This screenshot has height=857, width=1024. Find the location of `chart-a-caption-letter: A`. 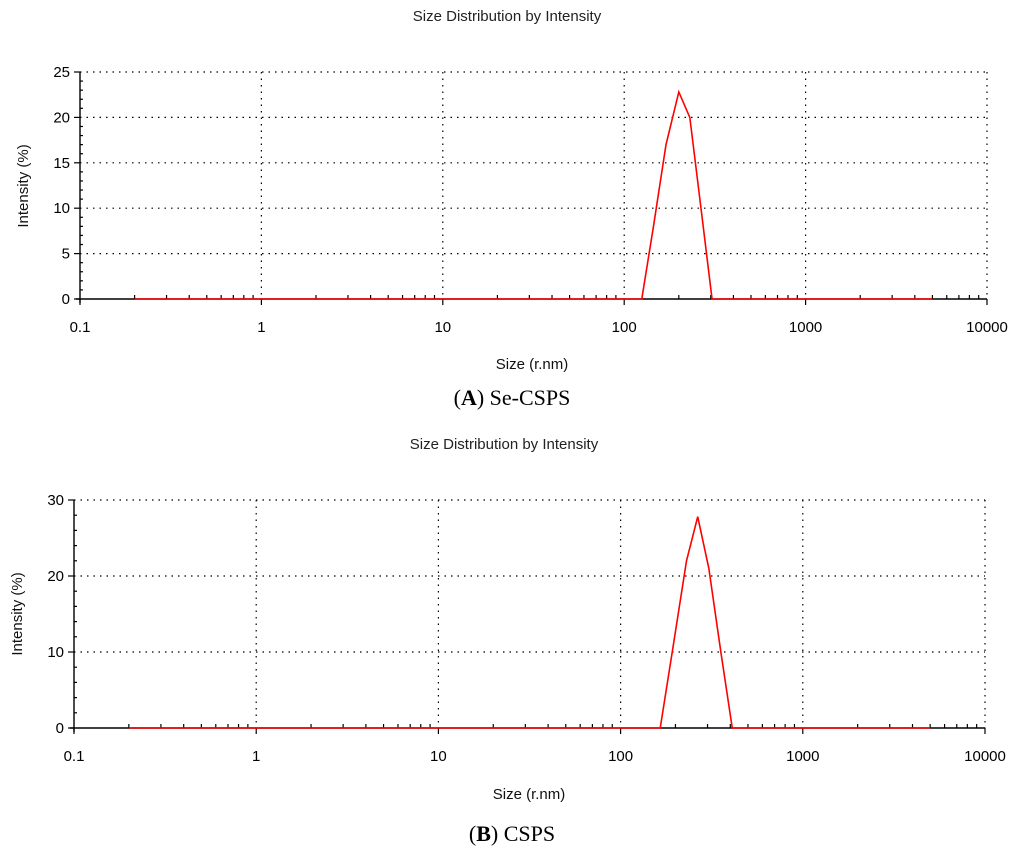

chart-a-caption-letter: A is located at coordinates (469, 397).